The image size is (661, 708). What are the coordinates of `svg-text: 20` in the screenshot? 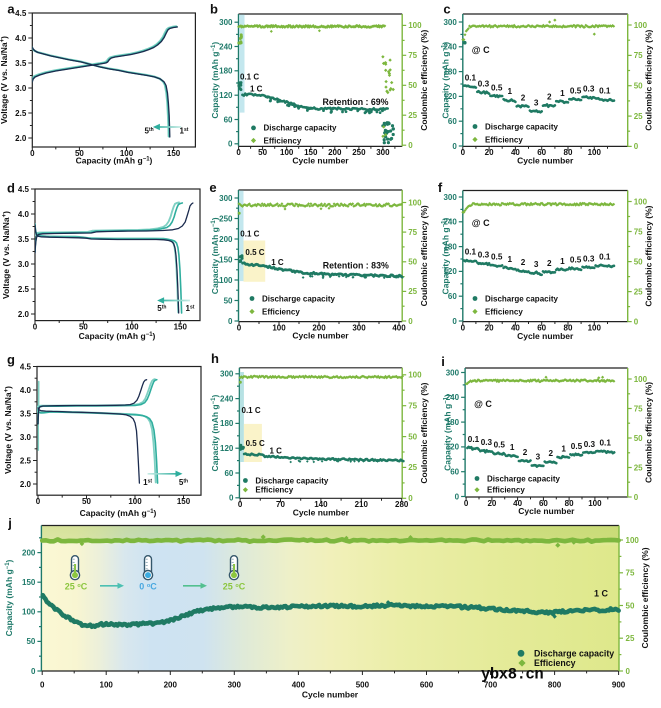 It's located at (491, 503).